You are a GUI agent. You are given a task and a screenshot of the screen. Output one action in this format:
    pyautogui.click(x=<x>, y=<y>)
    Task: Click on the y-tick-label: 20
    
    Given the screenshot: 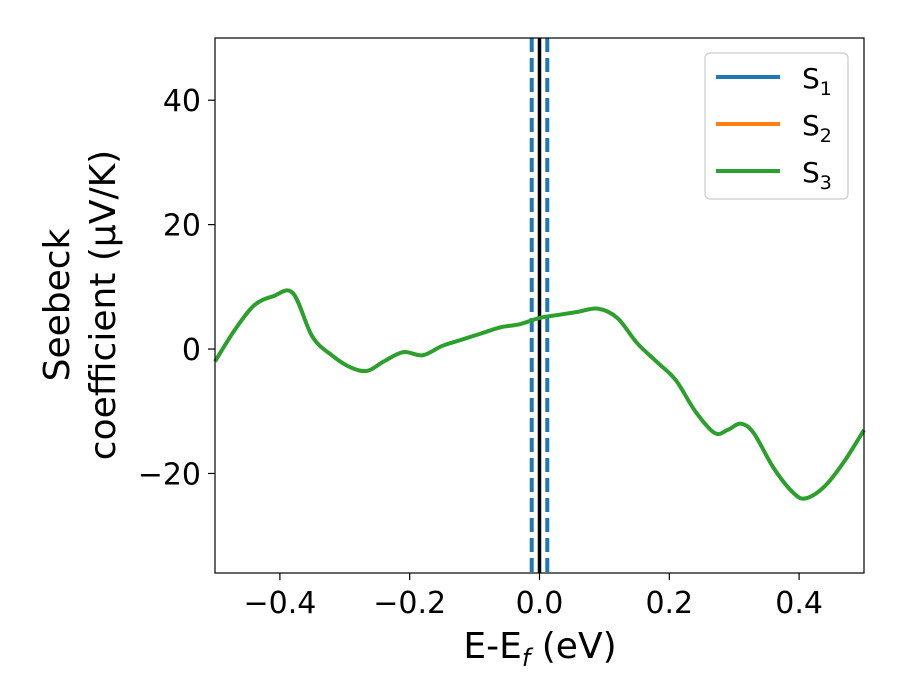 What is the action you would take?
    pyautogui.click(x=182, y=226)
    